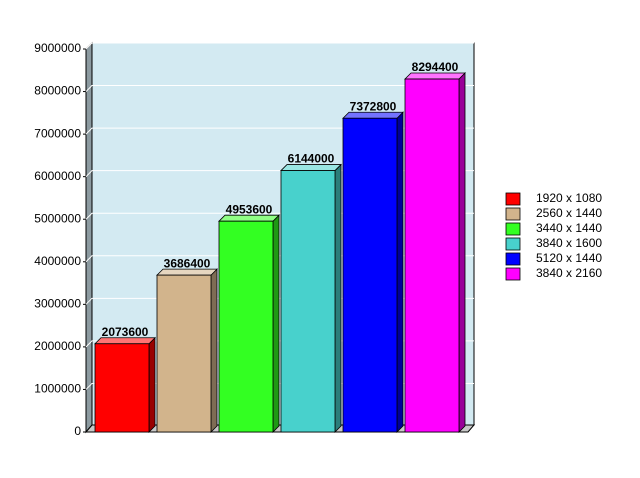 The image size is (640, 478). I want to click on legend-label: 2560 x 1440, so click(569, 213).